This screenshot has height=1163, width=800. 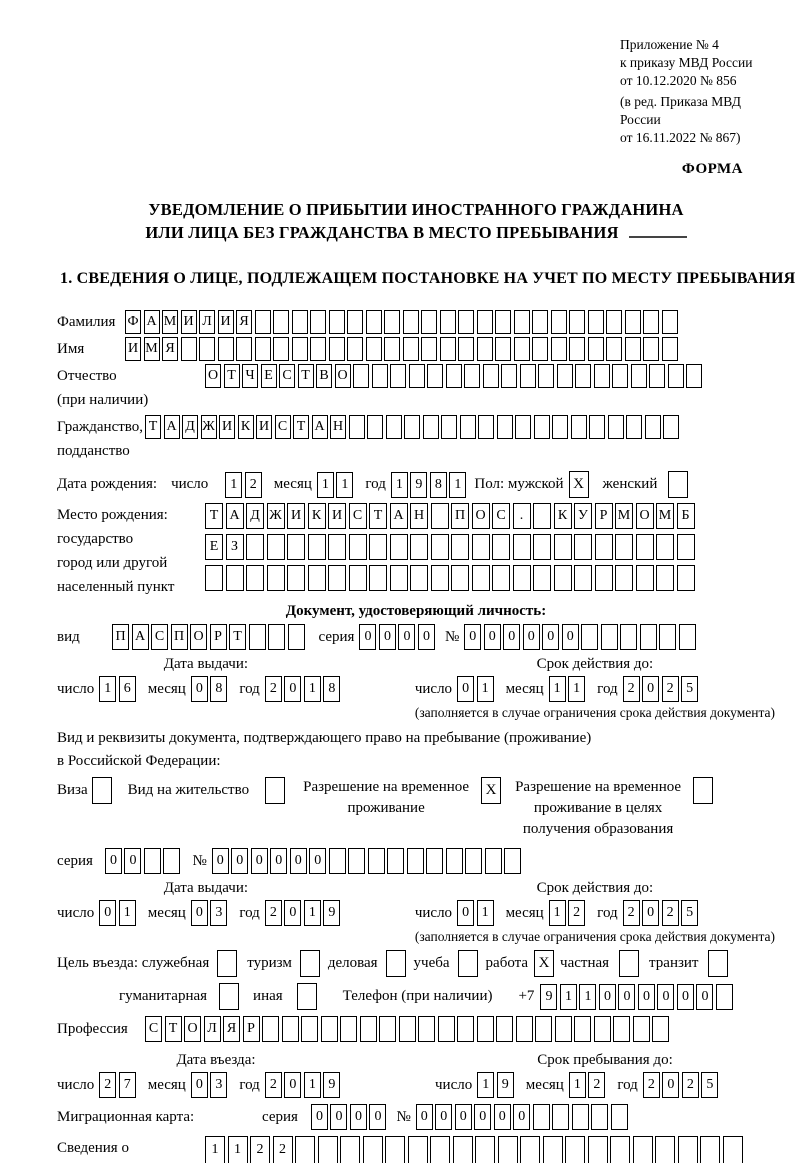 I want to click on char-cell: П, so click(x=460, y=516).